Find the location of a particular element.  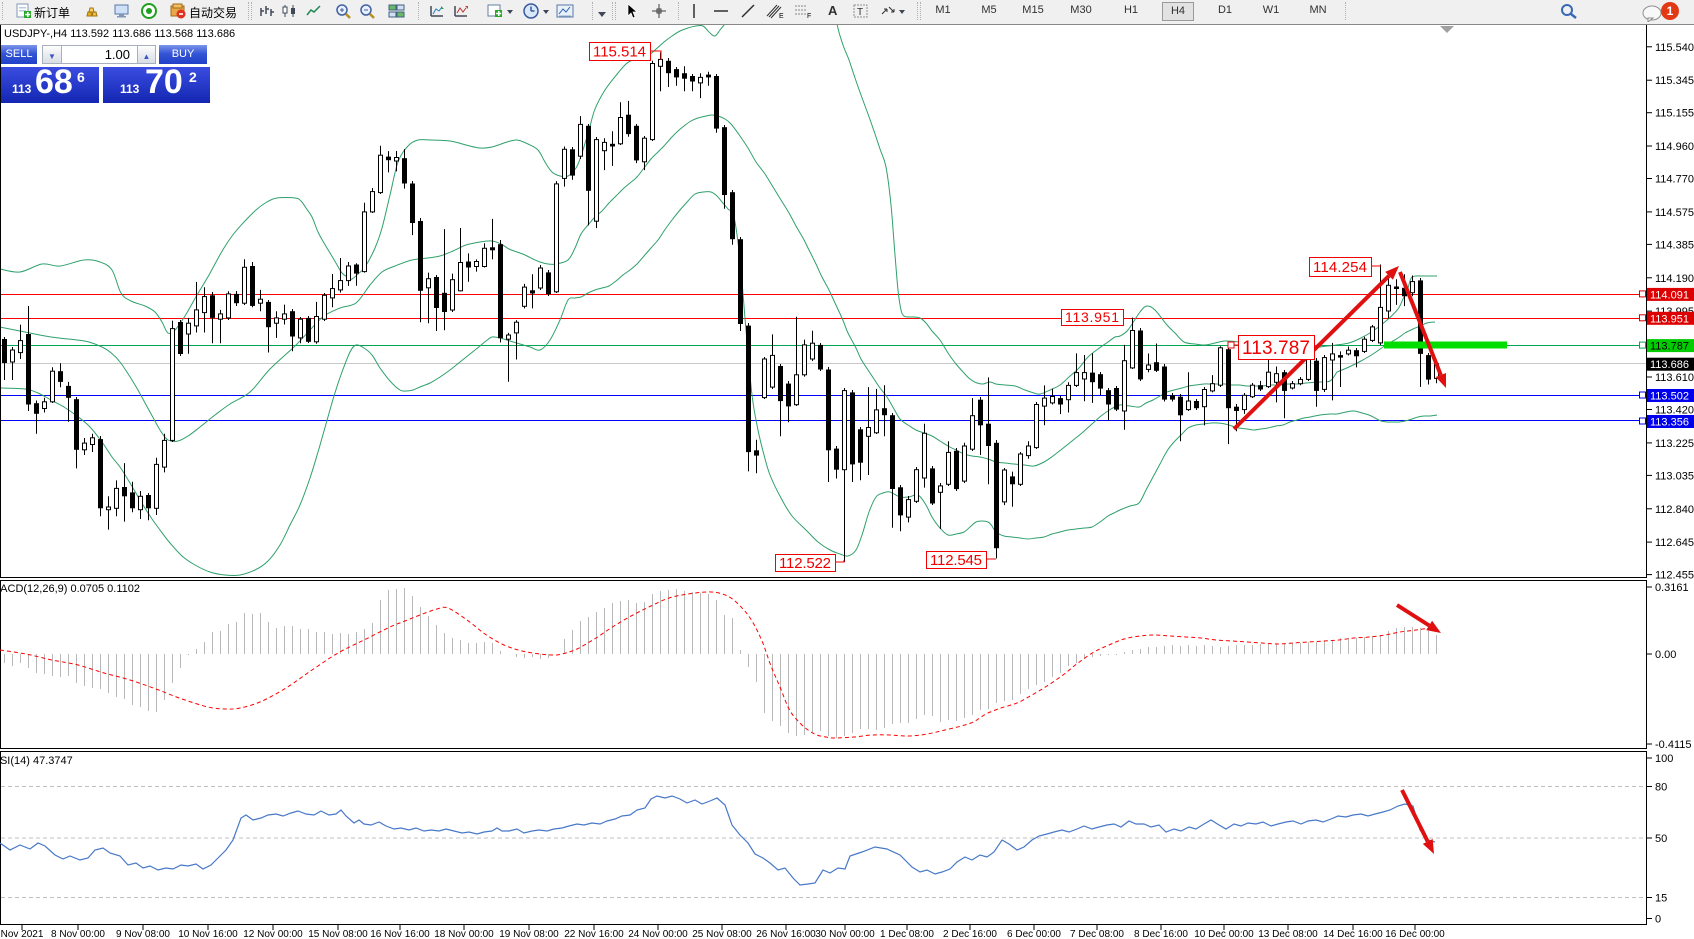

svg-text: 114.091 is located at coordinates (1669, 295).